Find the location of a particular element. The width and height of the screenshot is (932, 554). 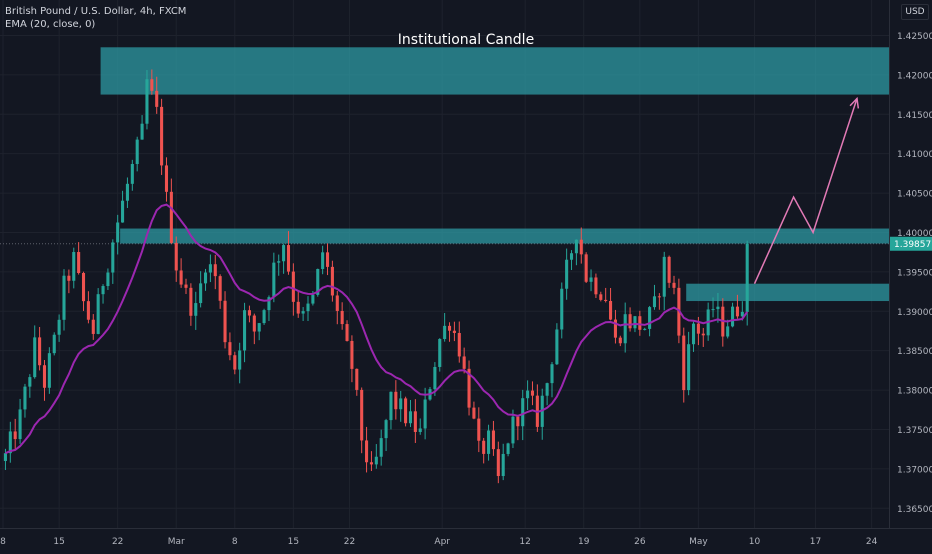

y-tick-label: 1.38000 is located at coordinates (914, 392).